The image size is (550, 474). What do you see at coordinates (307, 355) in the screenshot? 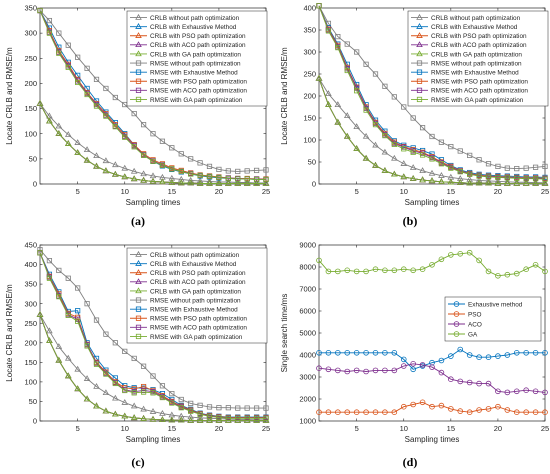
I see `y-tick-label: 4000` at bounding box center [307, 355].